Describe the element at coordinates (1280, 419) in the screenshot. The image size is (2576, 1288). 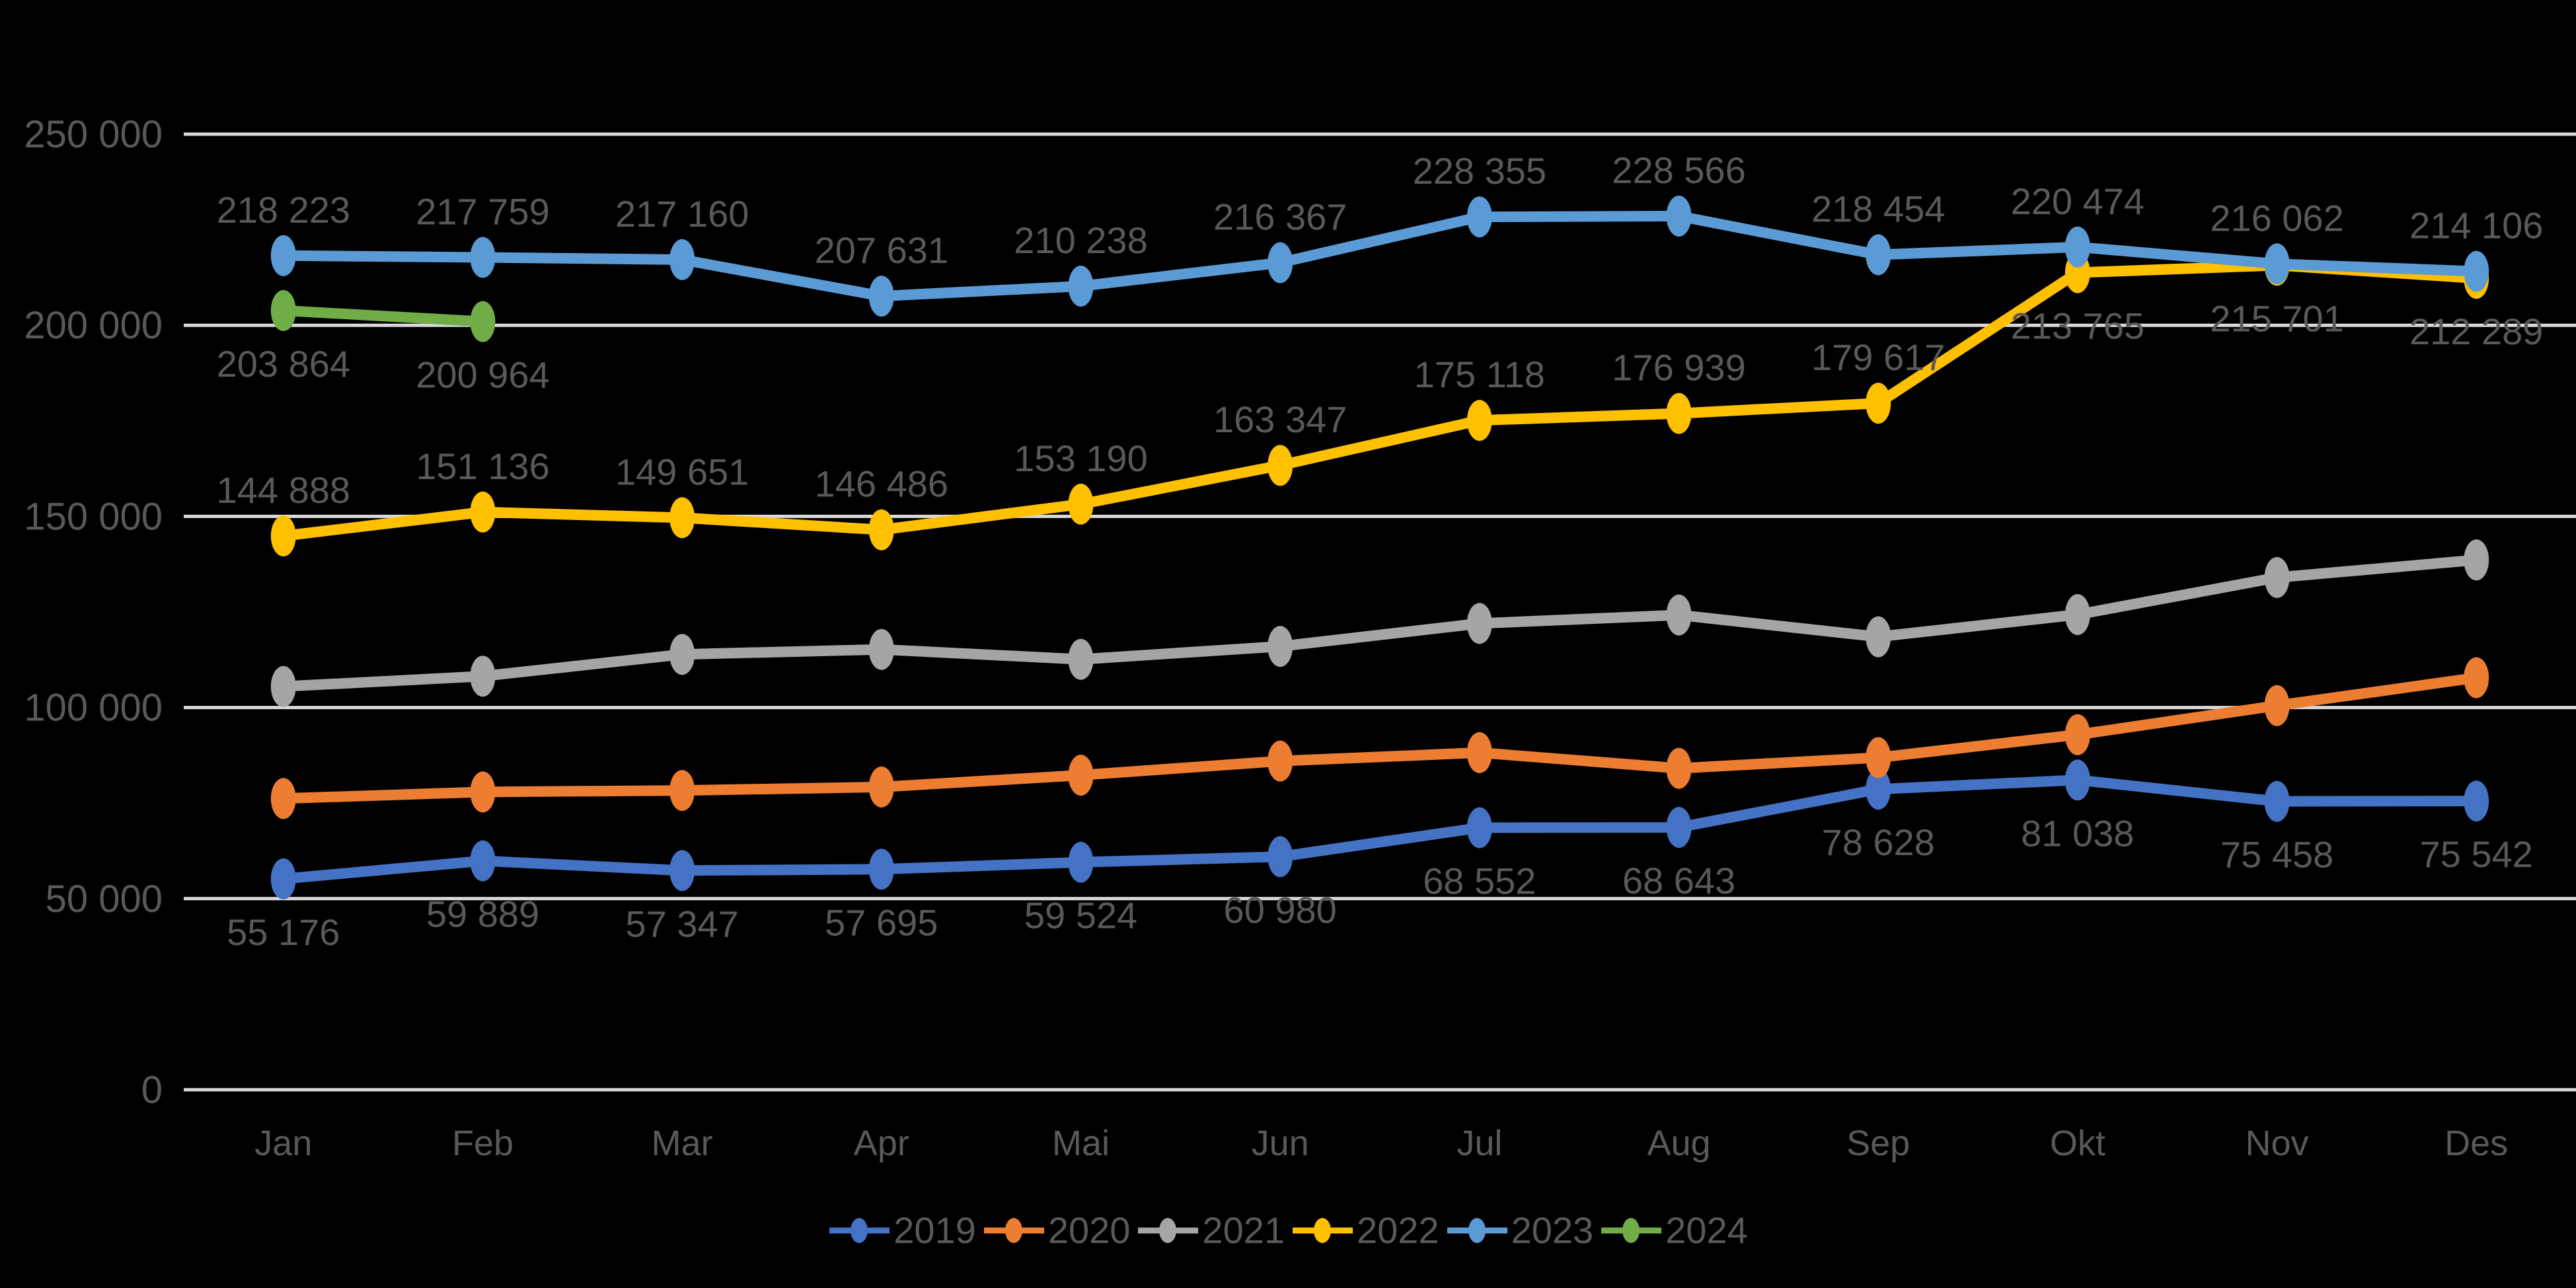
I see `data-label-2022: 163 347` at that location.